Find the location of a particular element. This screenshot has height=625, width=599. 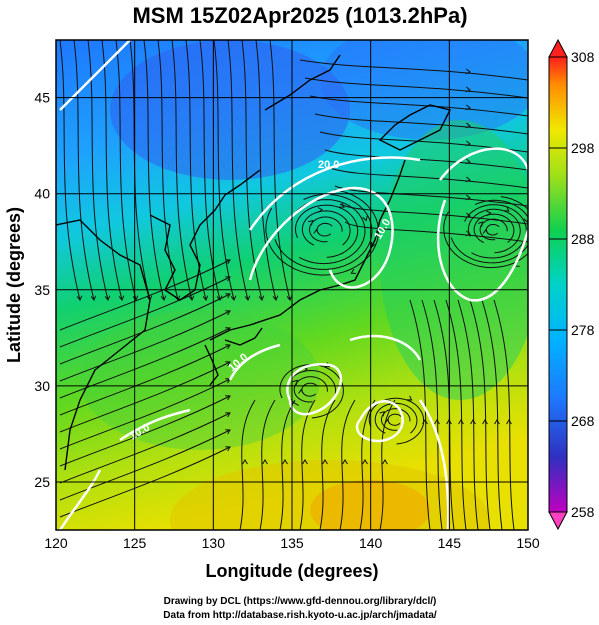

mid-region-ecs is located at coordinates (200, 380).